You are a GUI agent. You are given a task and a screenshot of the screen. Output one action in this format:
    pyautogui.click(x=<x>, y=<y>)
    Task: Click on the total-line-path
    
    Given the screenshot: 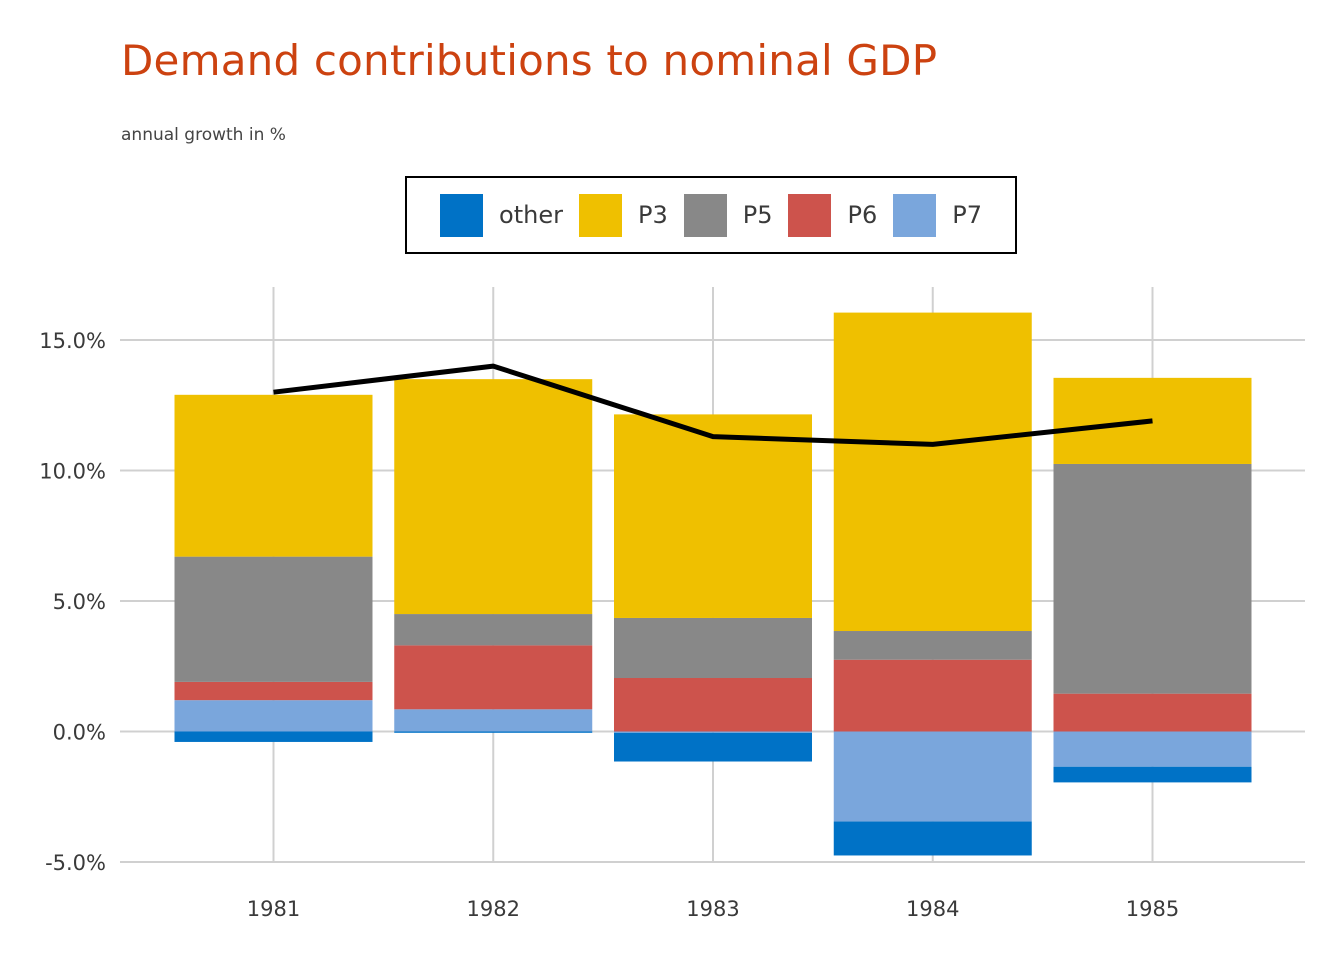 What is the action you would take?
    pyautogui.click(x=713, y=405)
    